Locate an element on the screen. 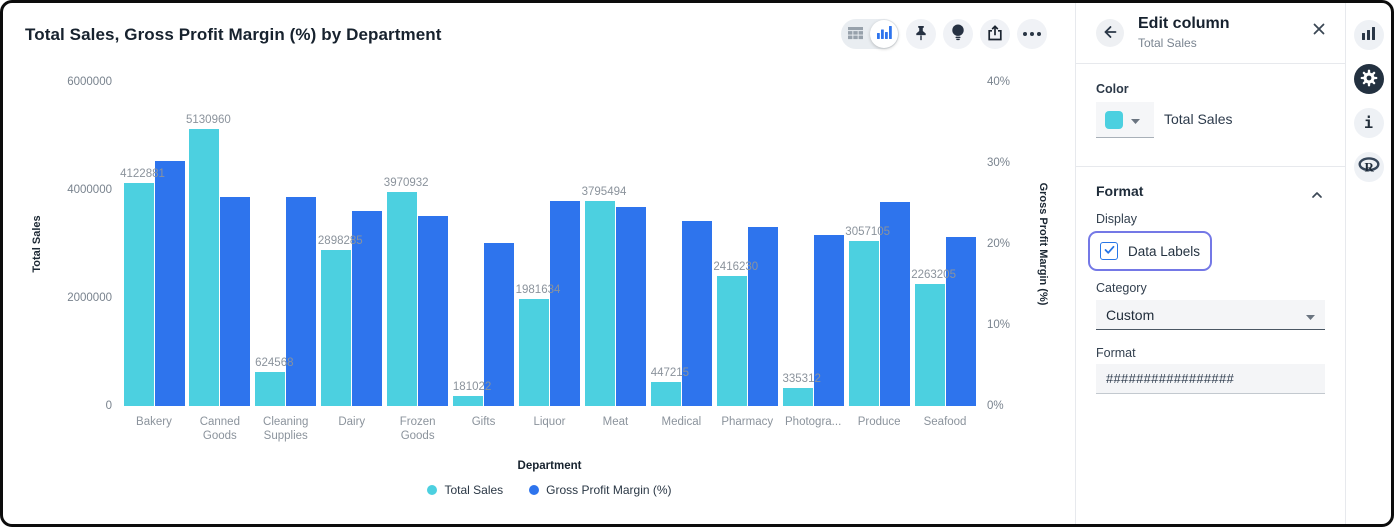 The image size is (1394, 527). chart-view-selected is located at coordinates (884, 34).